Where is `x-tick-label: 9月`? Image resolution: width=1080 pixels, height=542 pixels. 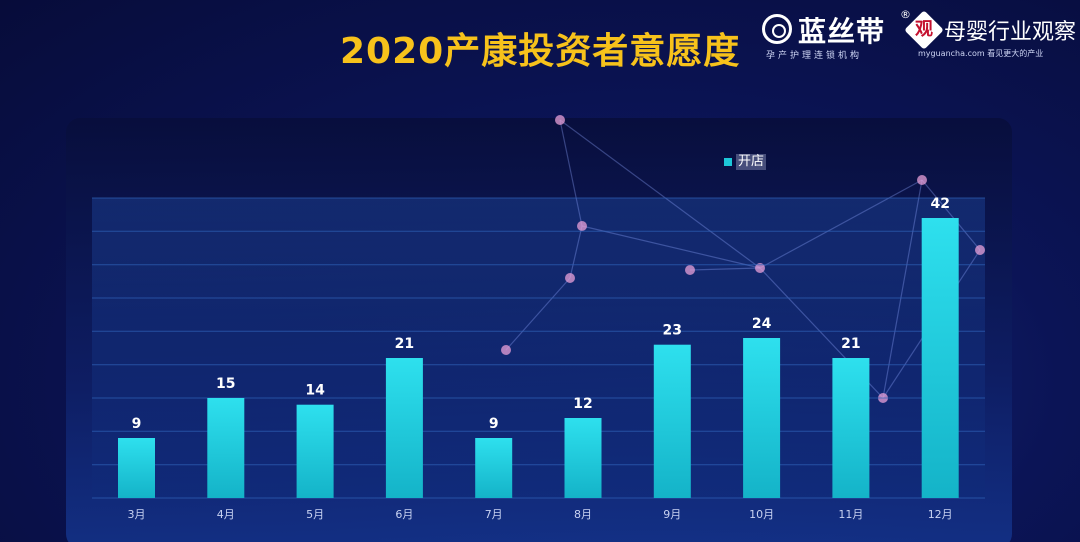
x-tick-label: 9月 is located at coordinates (672, 514).